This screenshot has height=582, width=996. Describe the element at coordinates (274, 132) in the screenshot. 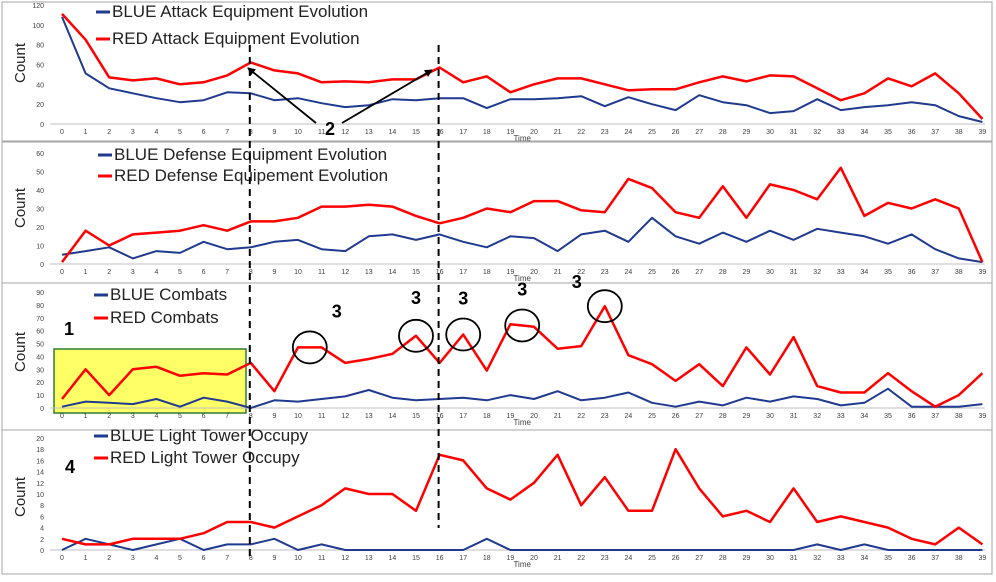

I see `x-tick-label: 9` at that location.